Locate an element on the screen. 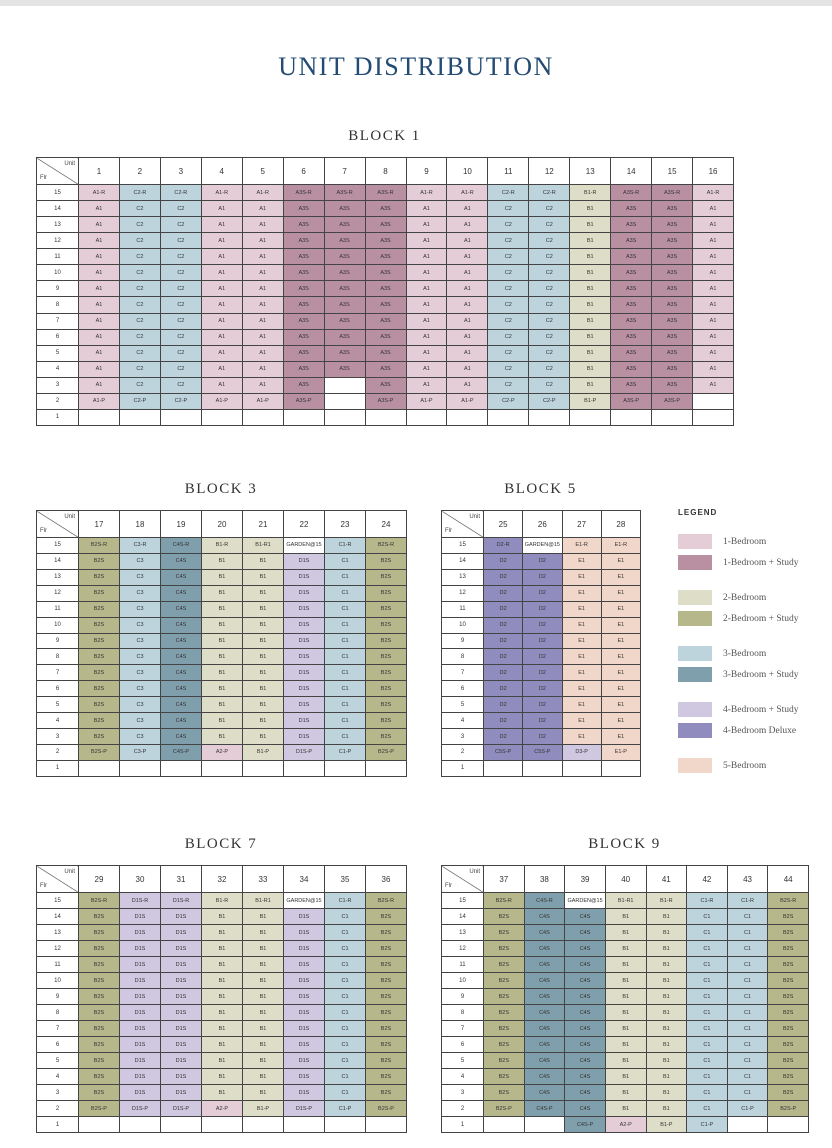  floor-row: 9 B2S D1S D1S B1 B1 D1S C1 B2S is located at coordinates (221, 996).